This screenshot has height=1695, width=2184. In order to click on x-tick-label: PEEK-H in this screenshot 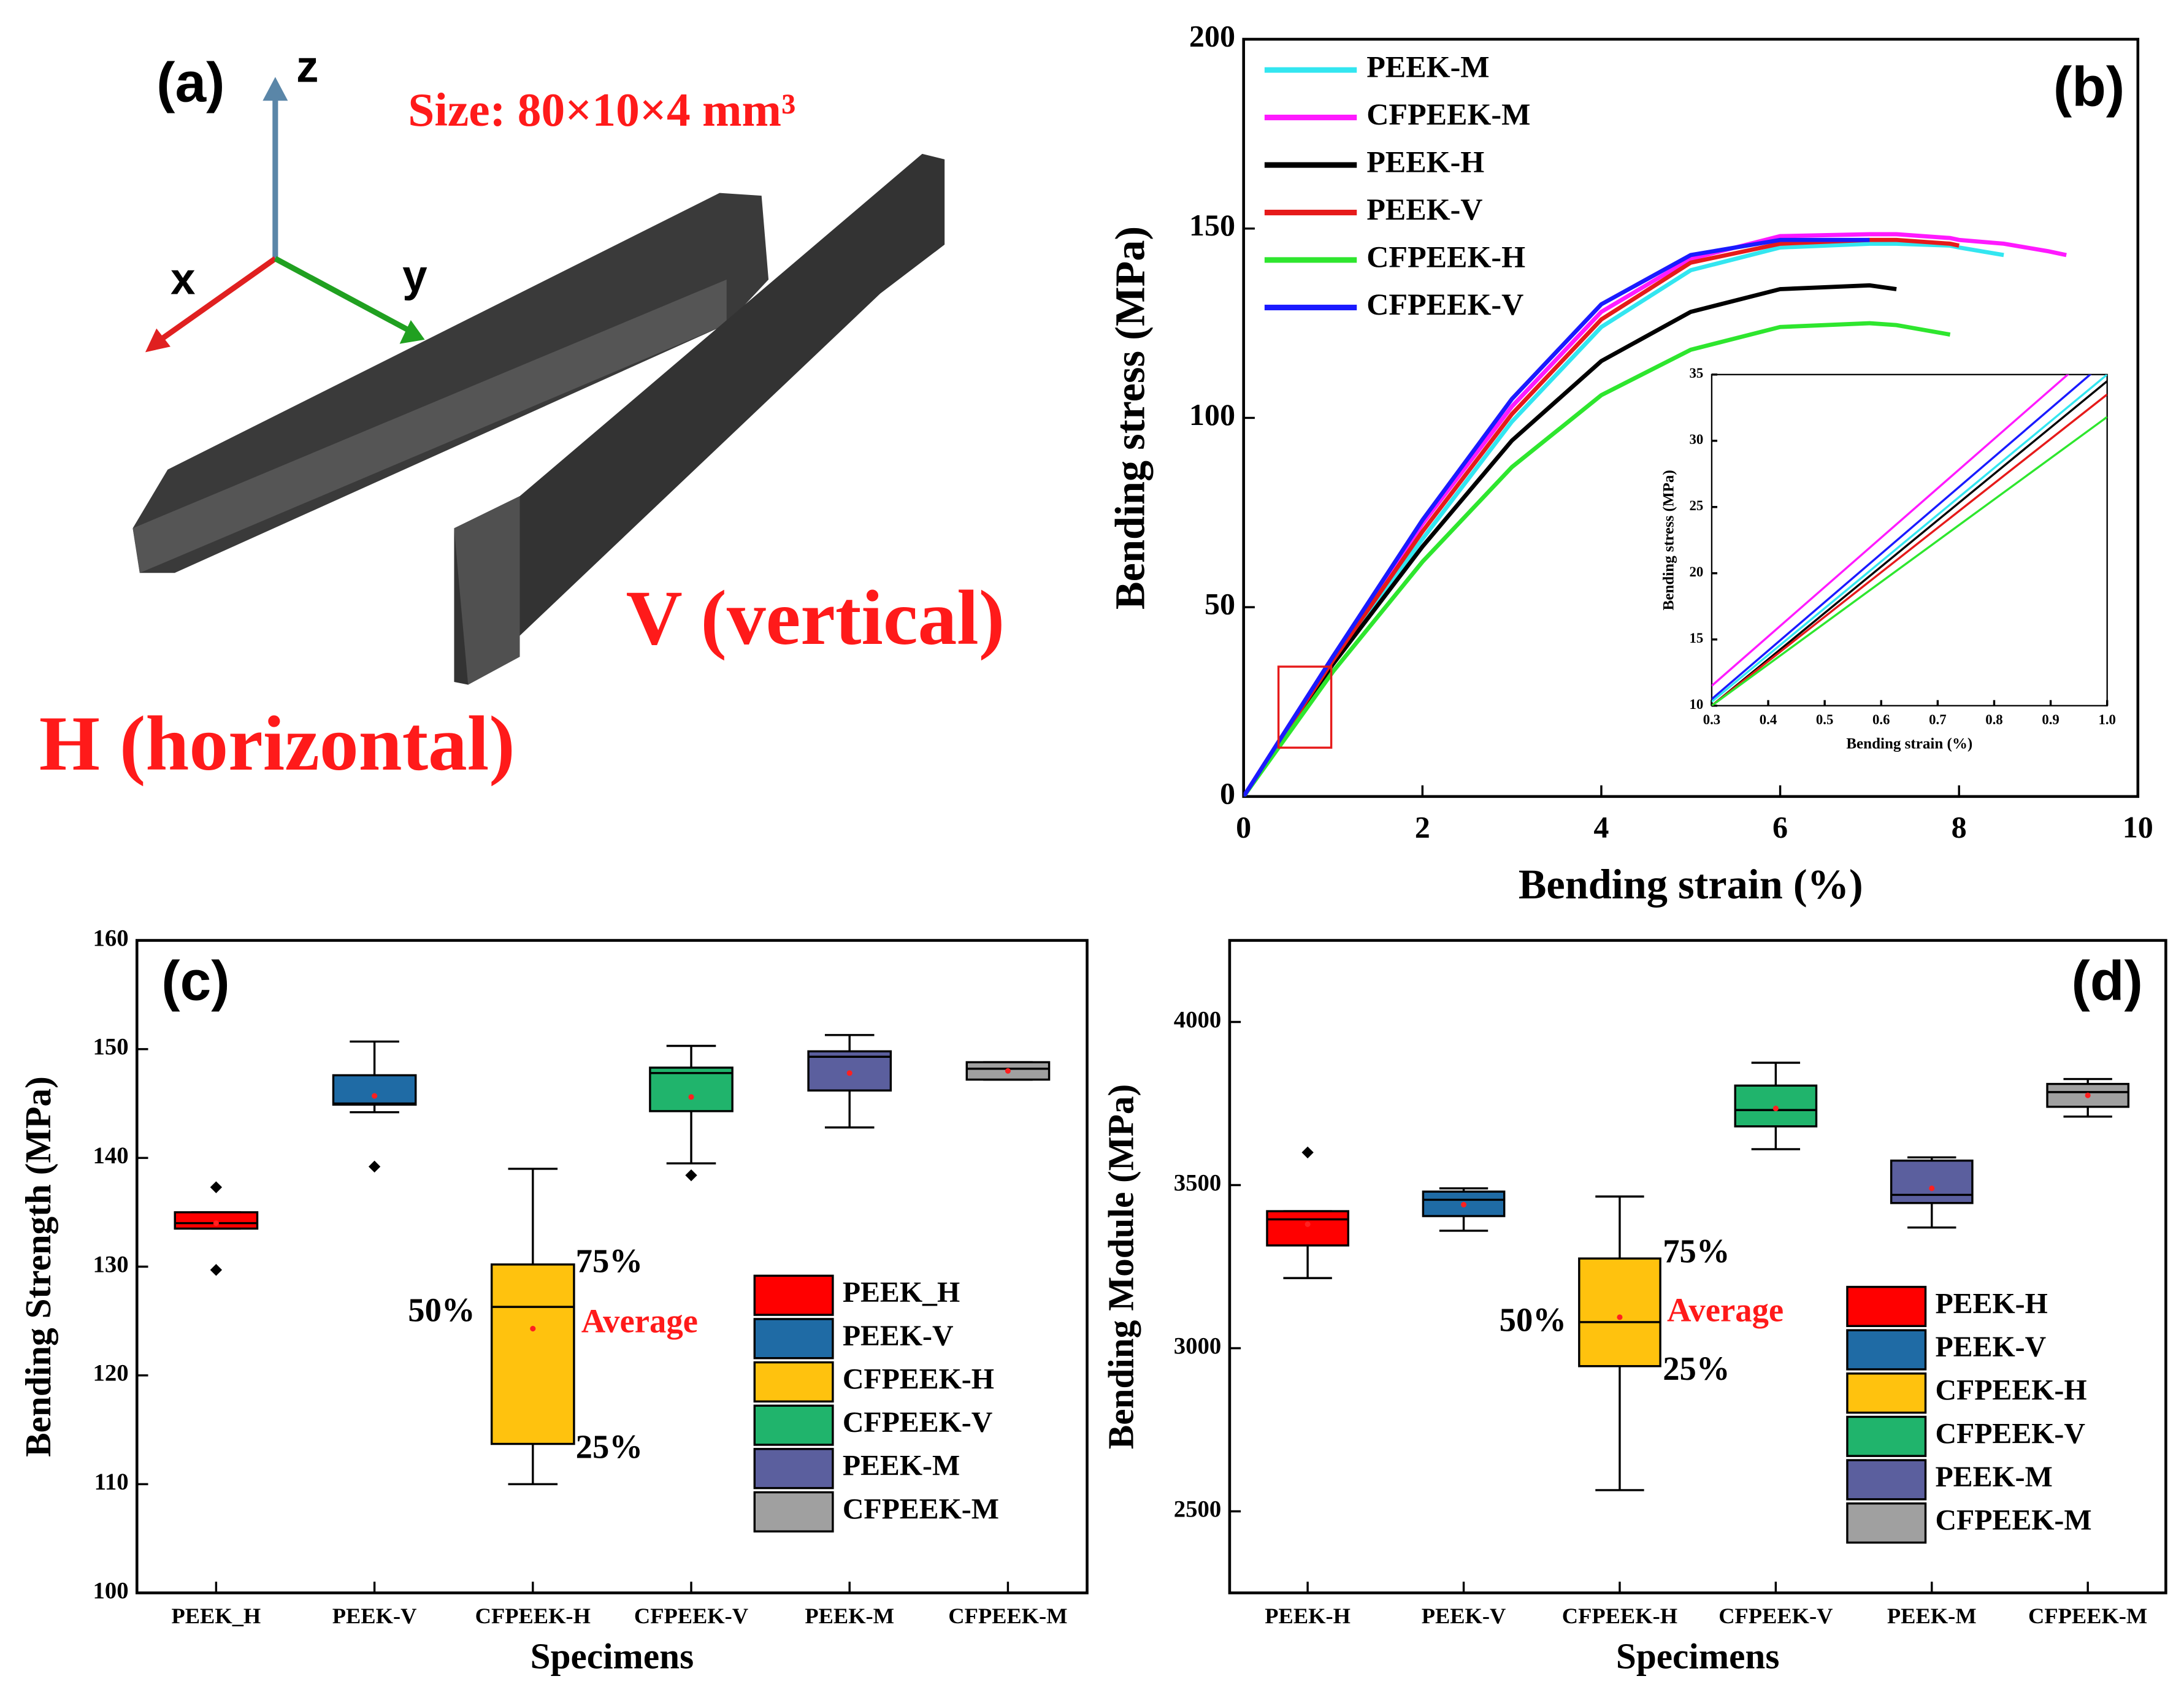, I will do `click(1308, 1616)`.